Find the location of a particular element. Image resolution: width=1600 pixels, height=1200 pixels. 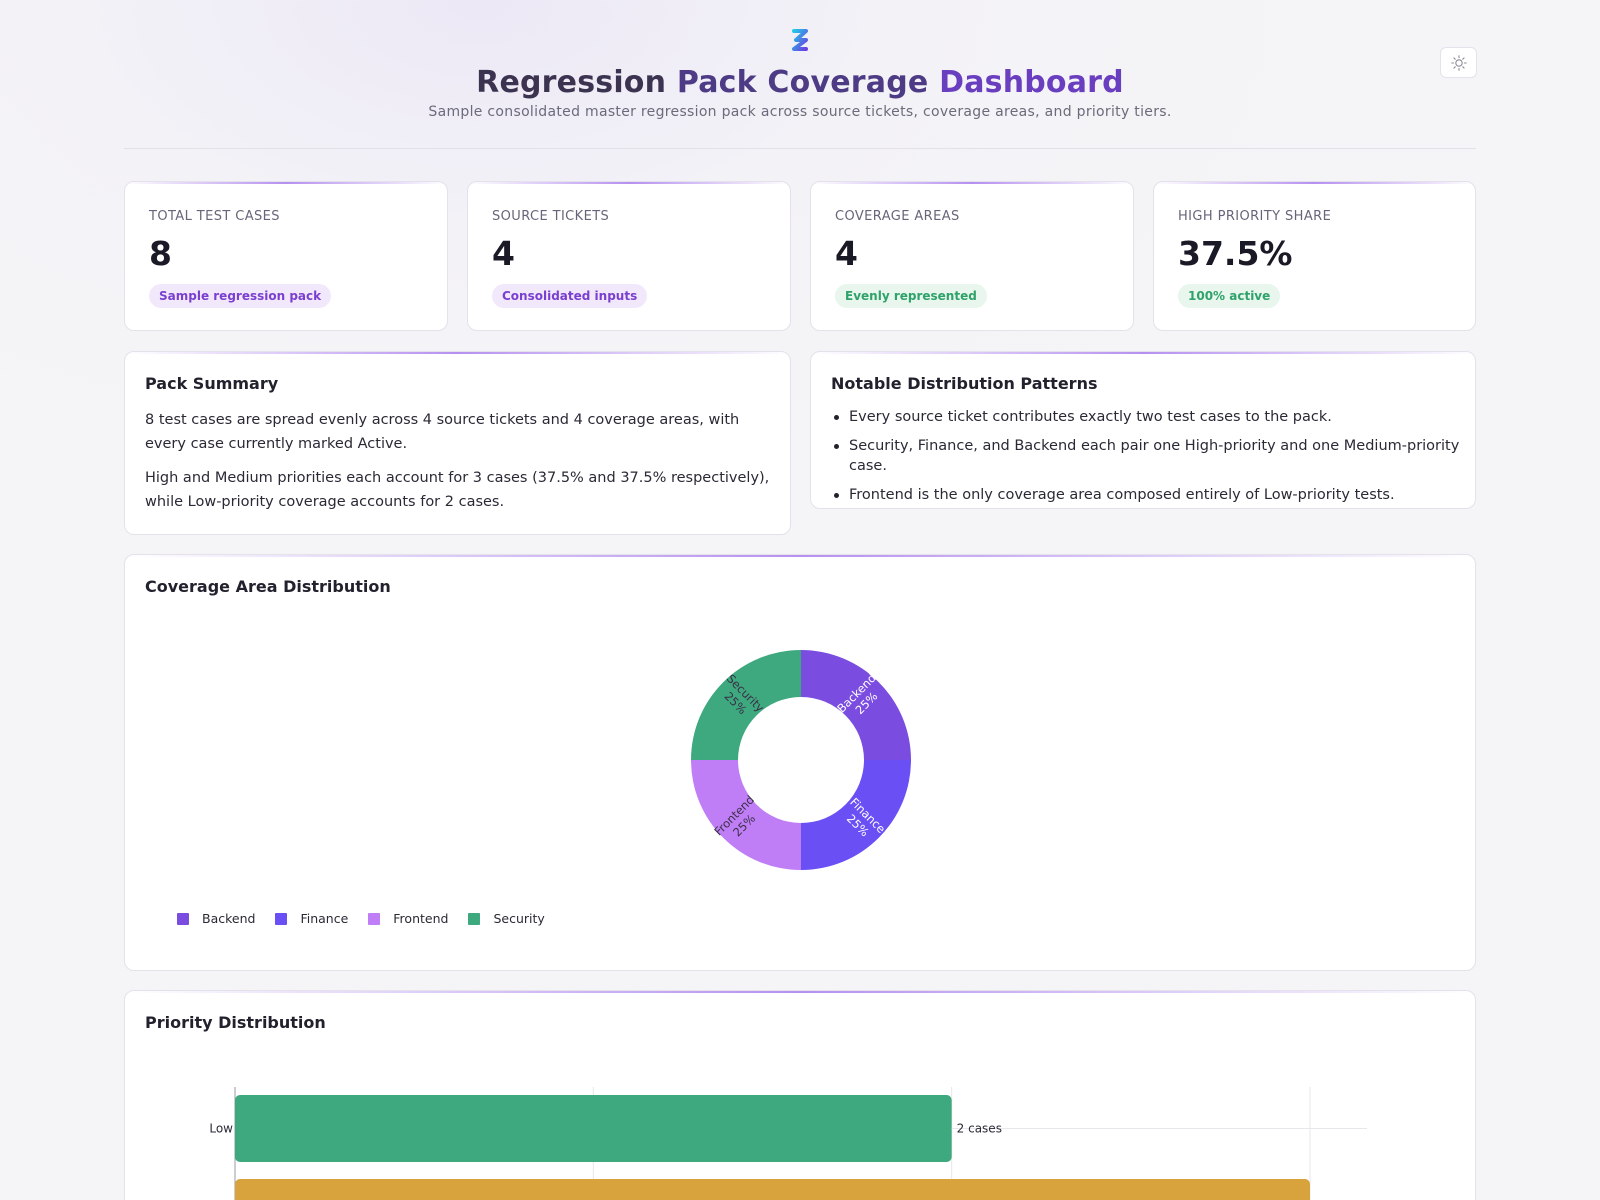

distribution-patterns-title: Notable Distribution Patterns is located at coordinates (964, 383).